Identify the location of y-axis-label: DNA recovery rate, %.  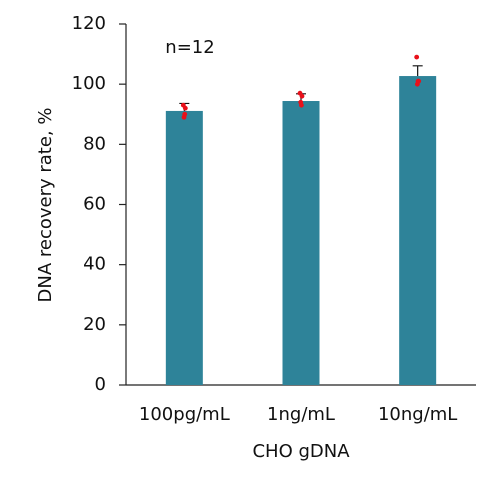
(45, 205).